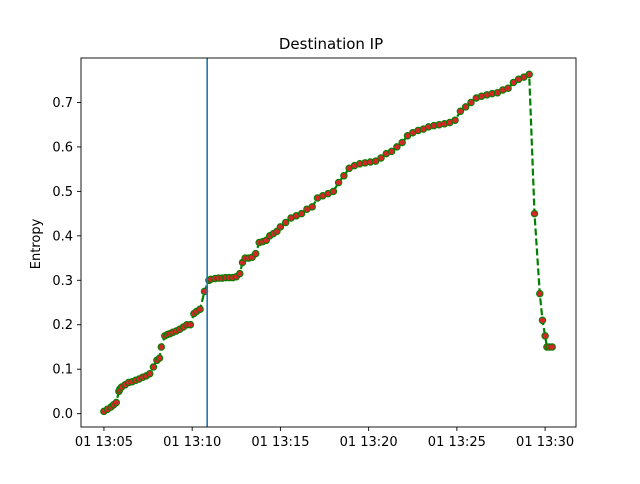 The height and width of the screenshot is (484, 640). What do you see at coordinates (457, 442) in the screenshot?
I see `x-tick-label-4: 01 13:25` at bounding box center [457, 442].